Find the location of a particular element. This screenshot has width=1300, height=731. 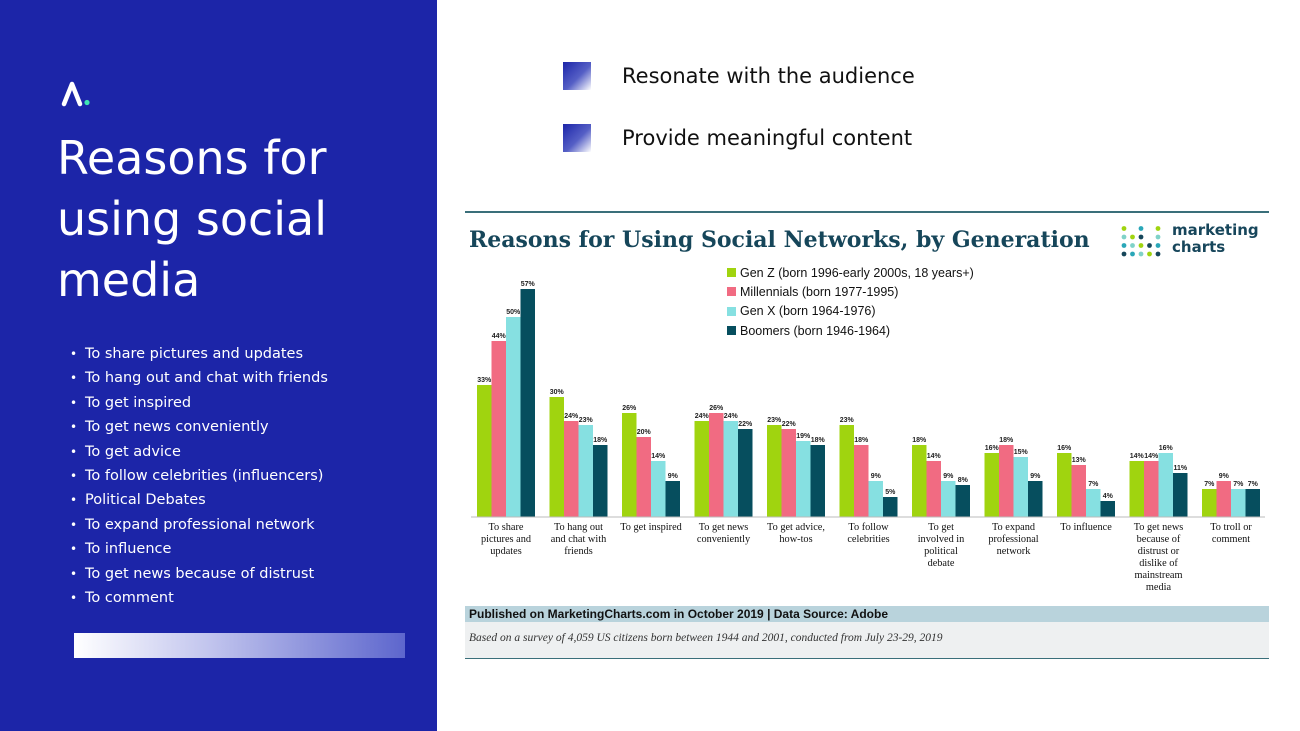

legend-label: Millennials (born 1977-1995) is located at coordinates (819, 291).